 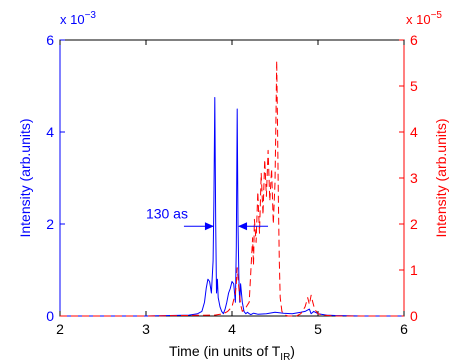 I want to click on left-tick-label: 6, so click(x=50, y=40).